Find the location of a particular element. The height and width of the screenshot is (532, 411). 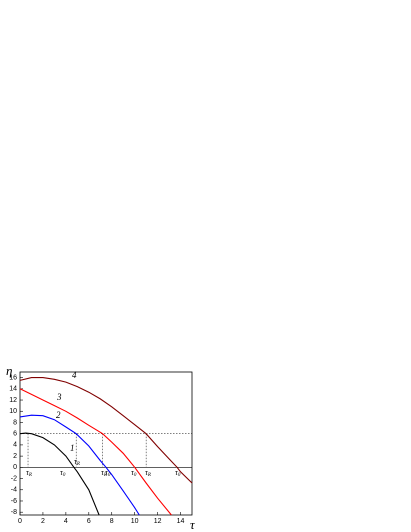

x-tick-label: 2 is located at coordinates (43, 521).